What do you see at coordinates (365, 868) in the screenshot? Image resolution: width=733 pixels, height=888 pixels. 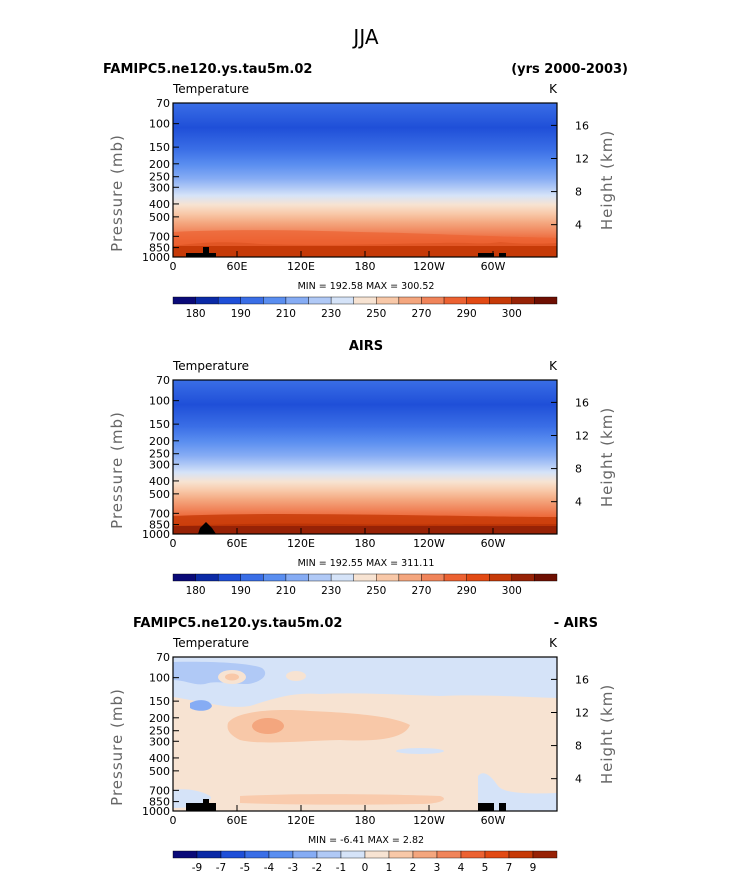 I see `colorbar-label: 0` at bounding box center [365, 868].